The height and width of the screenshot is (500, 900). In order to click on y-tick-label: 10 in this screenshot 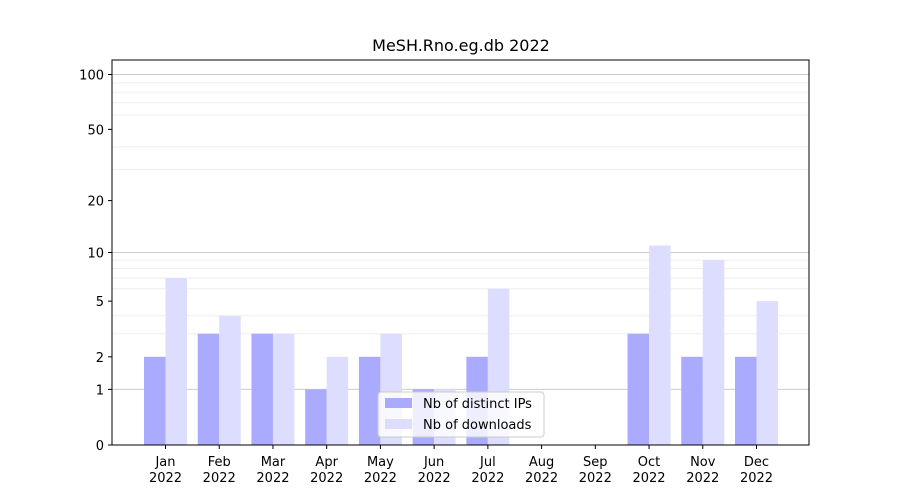, I will do `click(95, 254)`.